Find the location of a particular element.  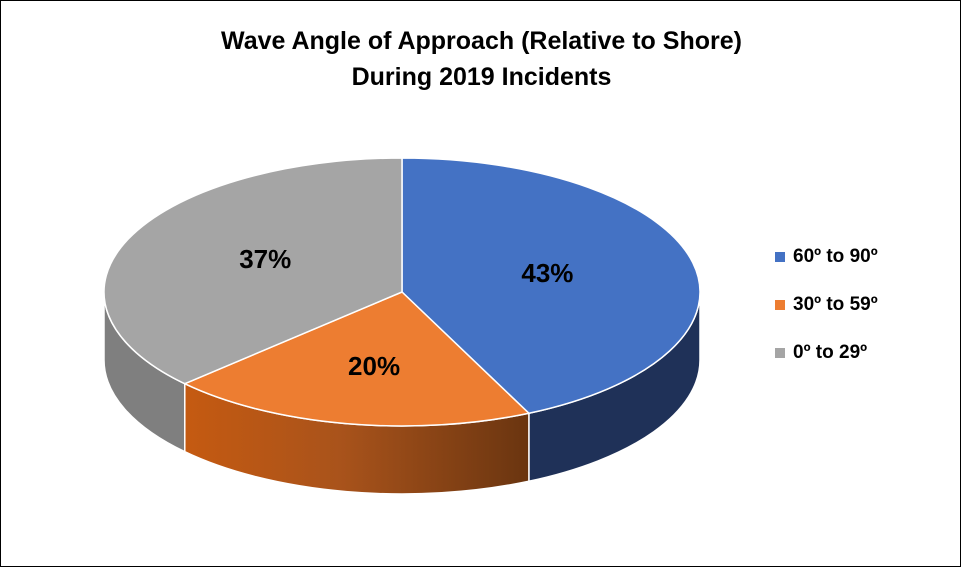

legend-label-60-90: 60º to 90º is located at coordinates (835, 256).